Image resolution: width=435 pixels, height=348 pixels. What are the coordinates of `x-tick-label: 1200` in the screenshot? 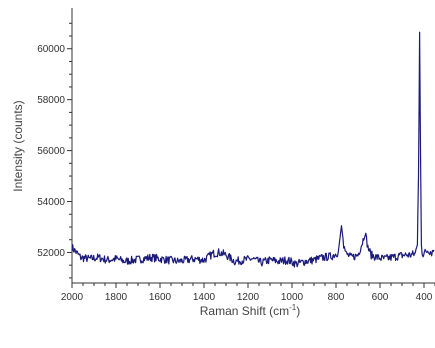 It's located at (248, 297).